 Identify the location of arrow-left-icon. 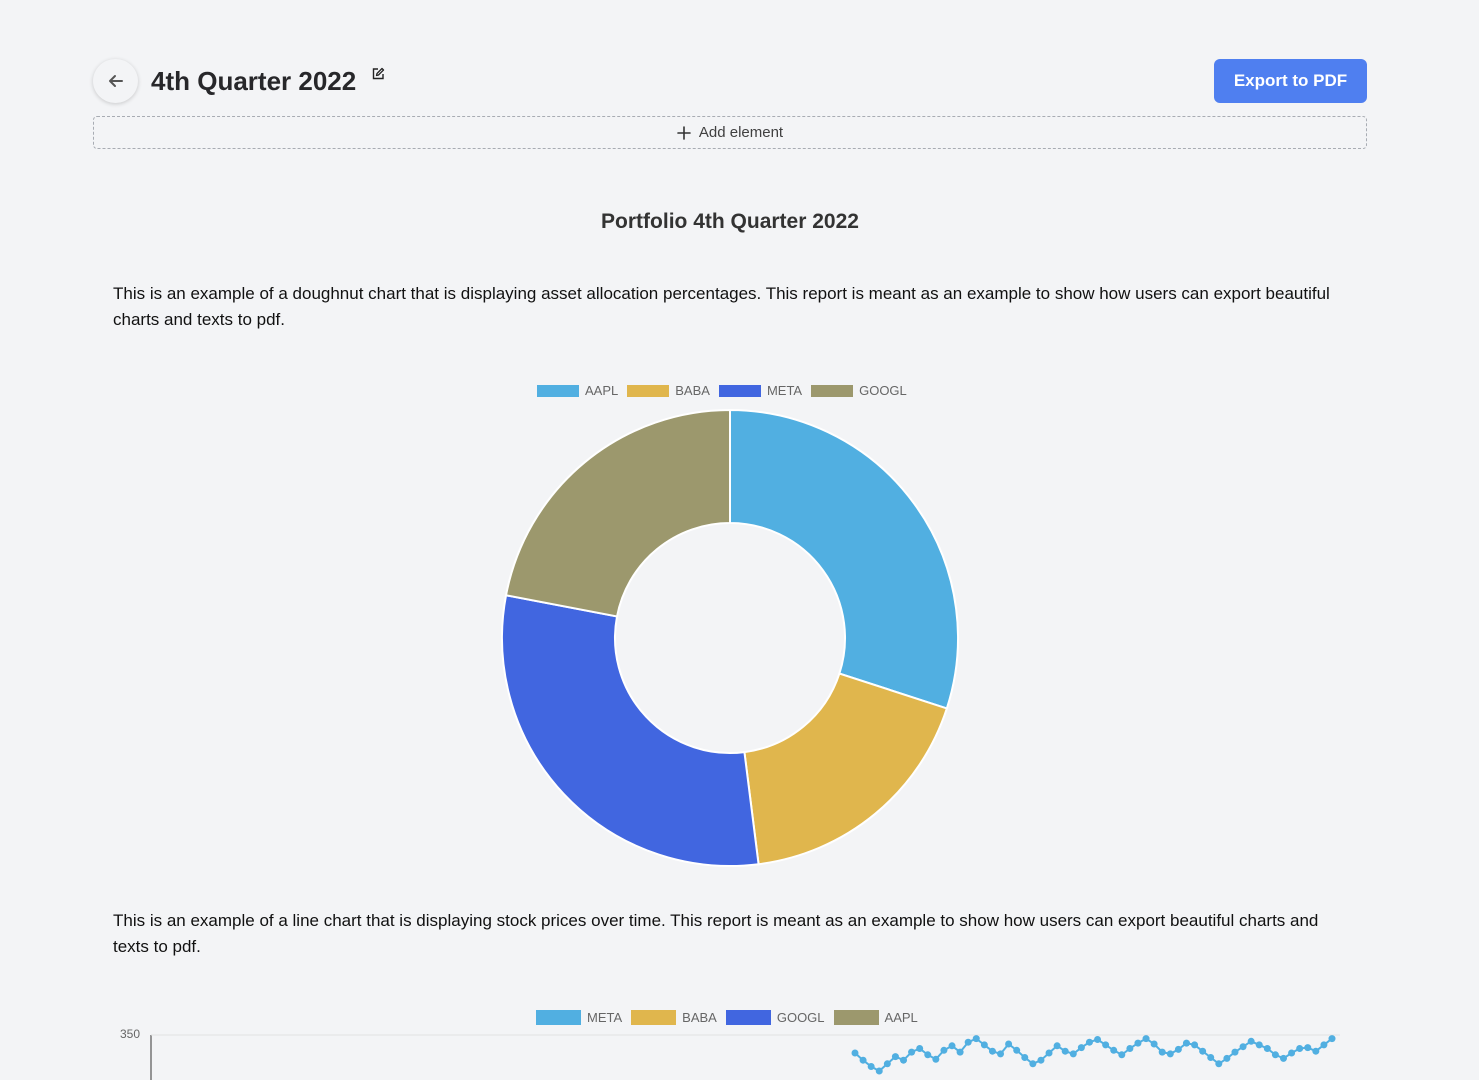
(116, 81).